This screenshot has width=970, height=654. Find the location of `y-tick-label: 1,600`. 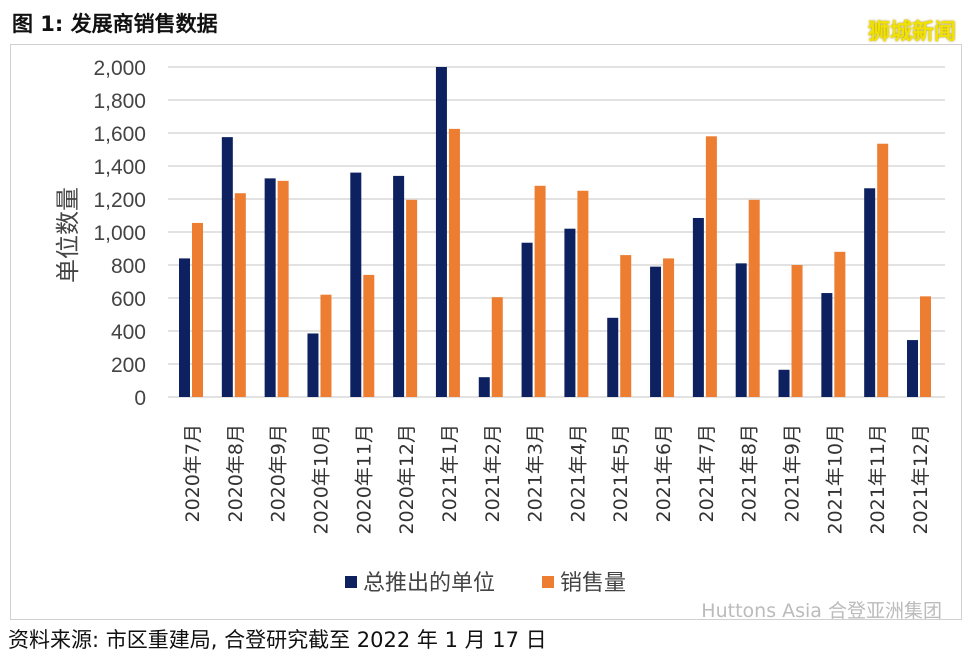

y-tick-label: 1,600 is located at coordinates (119, 134).